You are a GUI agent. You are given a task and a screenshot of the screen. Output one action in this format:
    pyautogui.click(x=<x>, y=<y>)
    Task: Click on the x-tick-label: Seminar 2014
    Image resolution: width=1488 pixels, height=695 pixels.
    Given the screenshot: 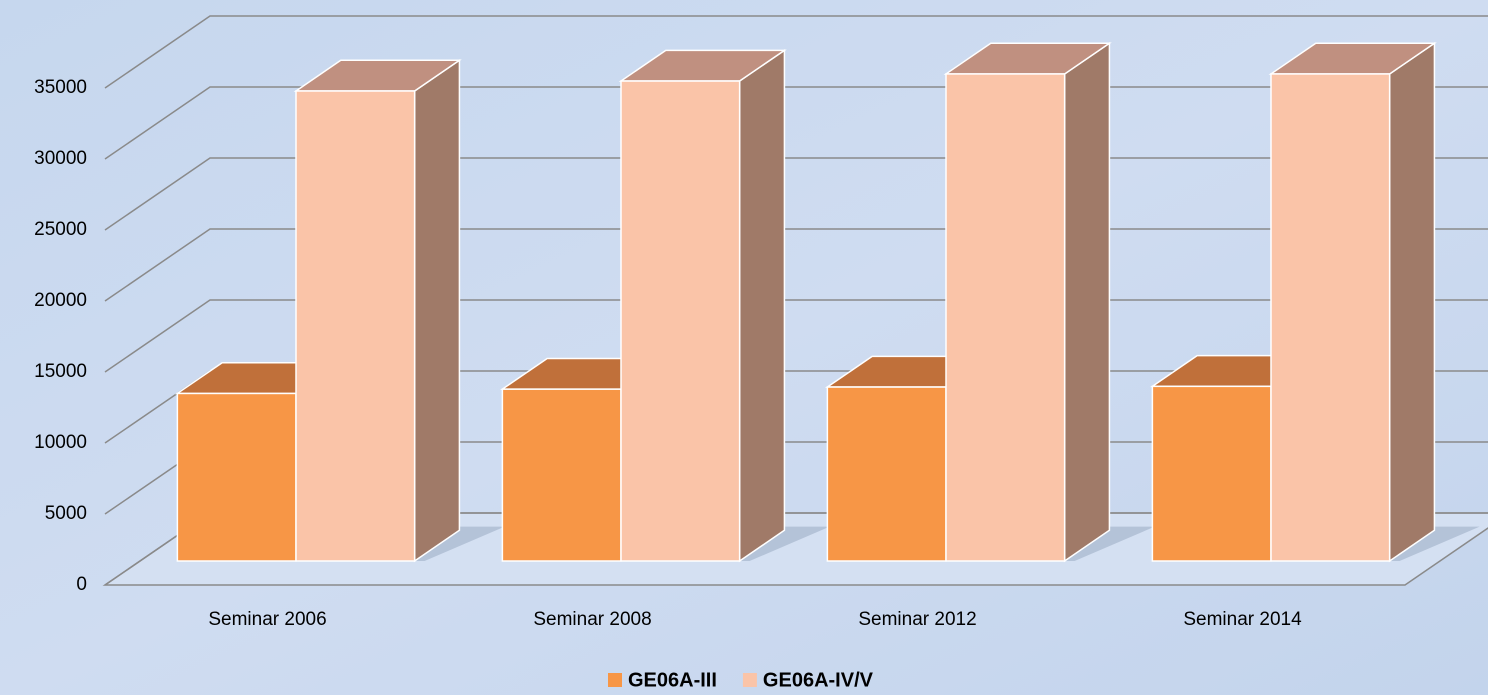 What is the action you would take?
    pyautogui.click(x=1242, y=619)
    